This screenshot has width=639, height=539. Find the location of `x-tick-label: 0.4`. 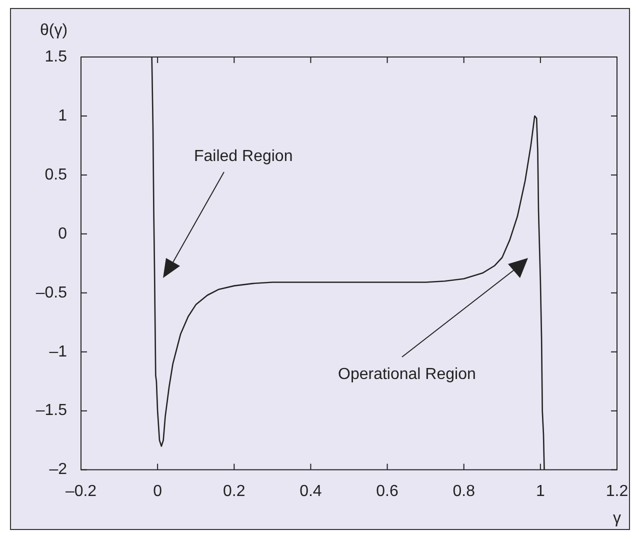

x-tick-label: 0.4 is located at coordinates (311, 491).